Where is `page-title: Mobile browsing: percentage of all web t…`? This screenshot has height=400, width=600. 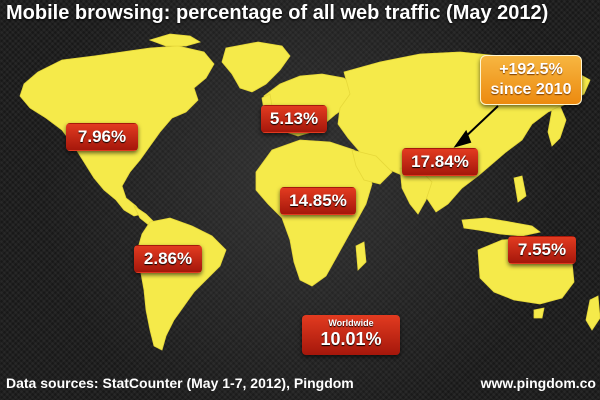
page-title: Mobile browsing: percentage of all web t… is located at coordinates (277, 13).